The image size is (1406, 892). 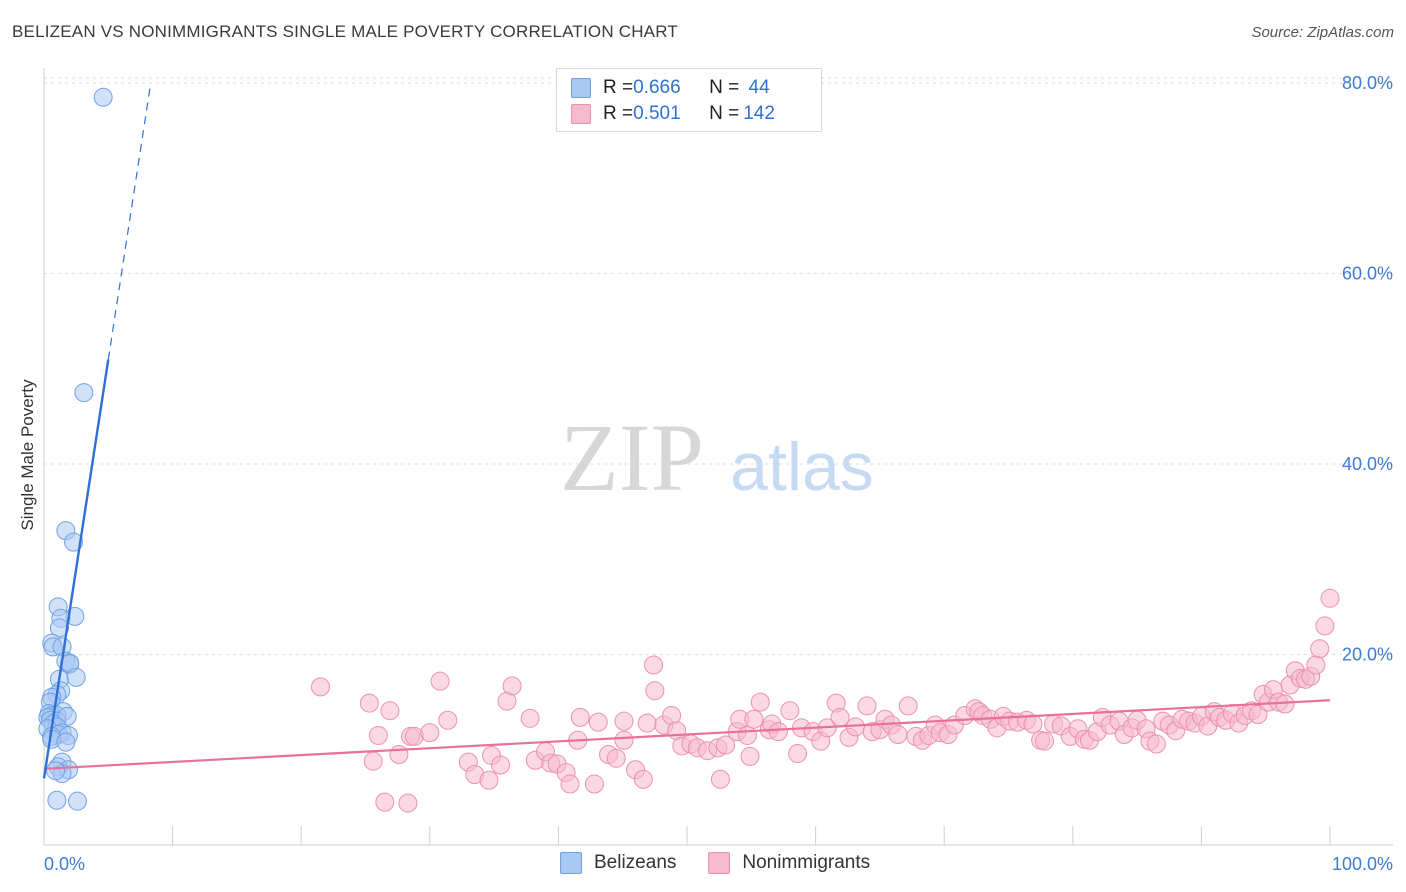 I want to click on y-tick-label: 80.0%, so click(x=1367, y=83).